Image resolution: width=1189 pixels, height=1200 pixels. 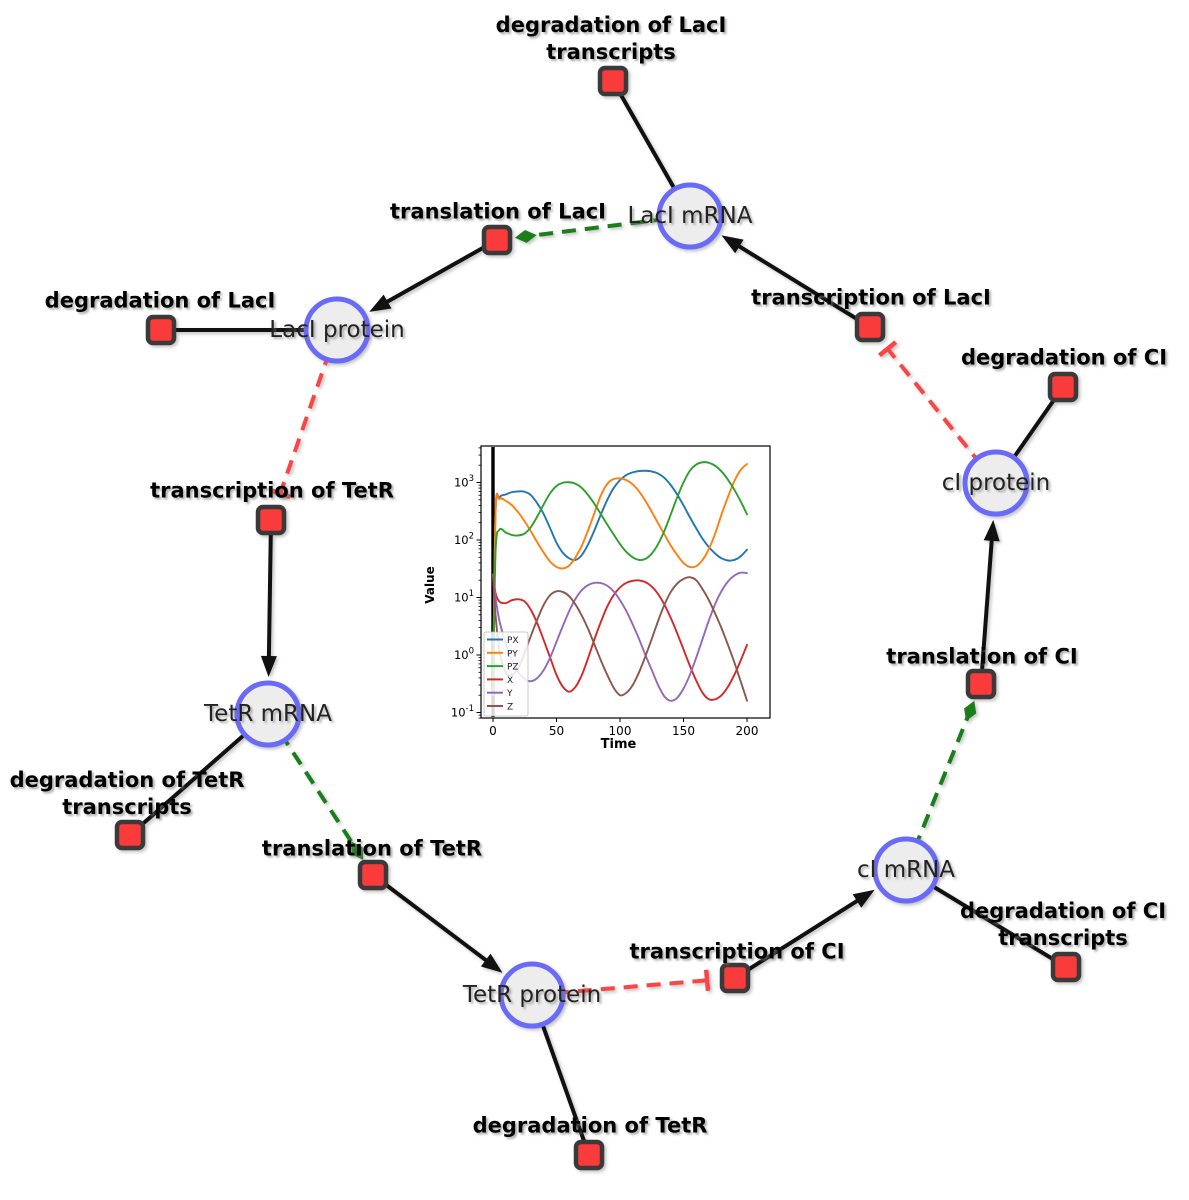 I want to click on x-tick-label: 150, so click(x=683, y=731).